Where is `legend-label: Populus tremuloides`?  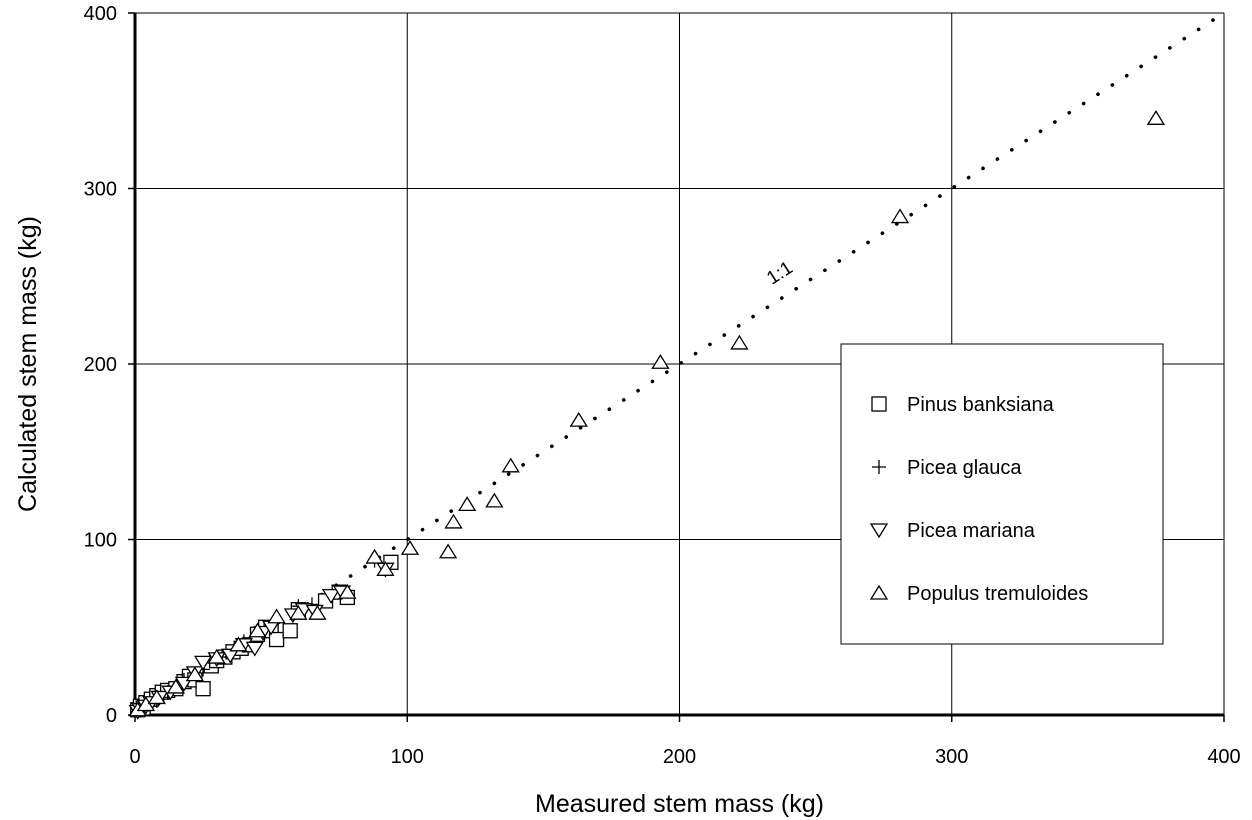
legend-label: Populus tremuloides is located at coordinates (997, 594).